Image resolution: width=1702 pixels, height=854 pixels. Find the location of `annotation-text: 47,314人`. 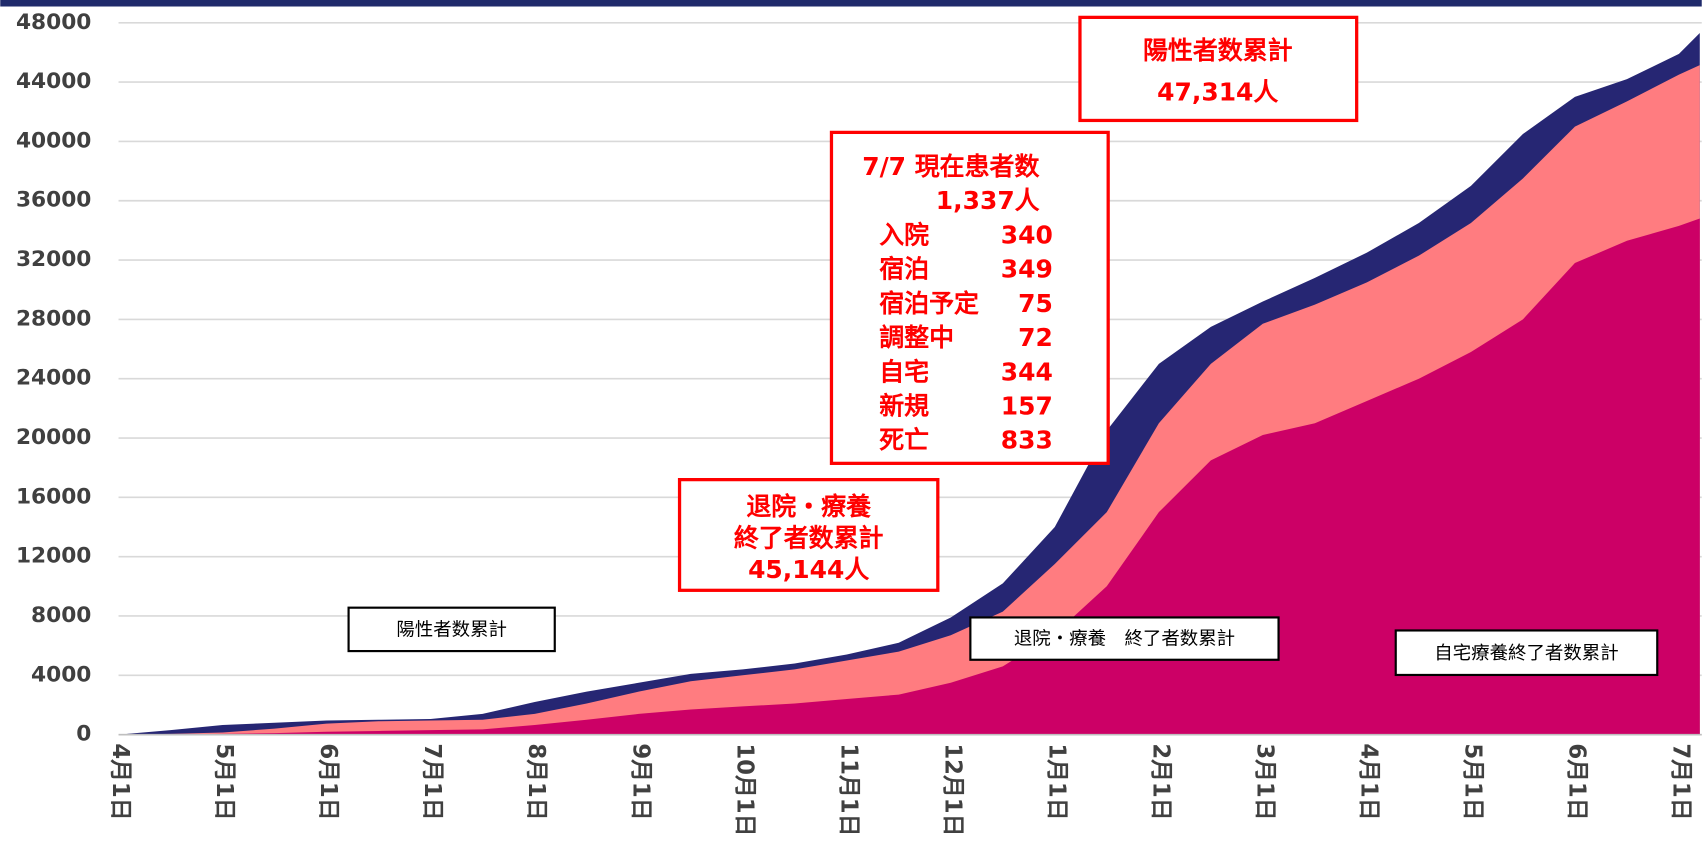

annotation-text: 47,314人 is located at coordinates (1217, 91).